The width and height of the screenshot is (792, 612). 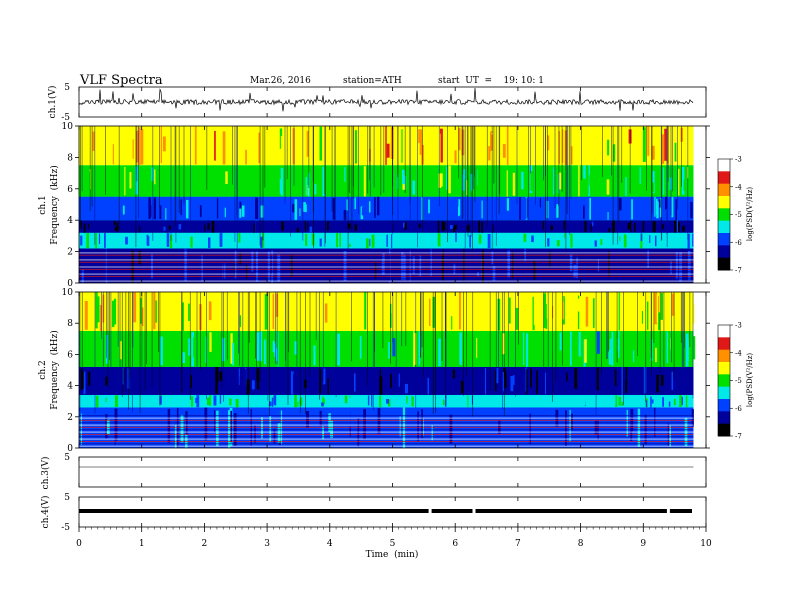 What do you see at coordinates (680, 511) in the screenshot?
I see `ch4-trace-segment` at bounding box center [680, 511].